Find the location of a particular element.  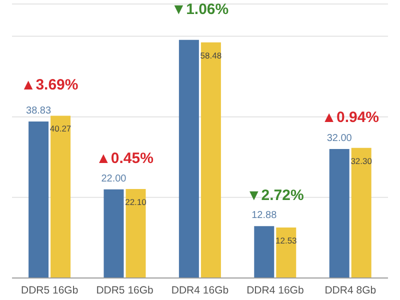

annotation: ▲0.94% is located at coordinates (351, 117).